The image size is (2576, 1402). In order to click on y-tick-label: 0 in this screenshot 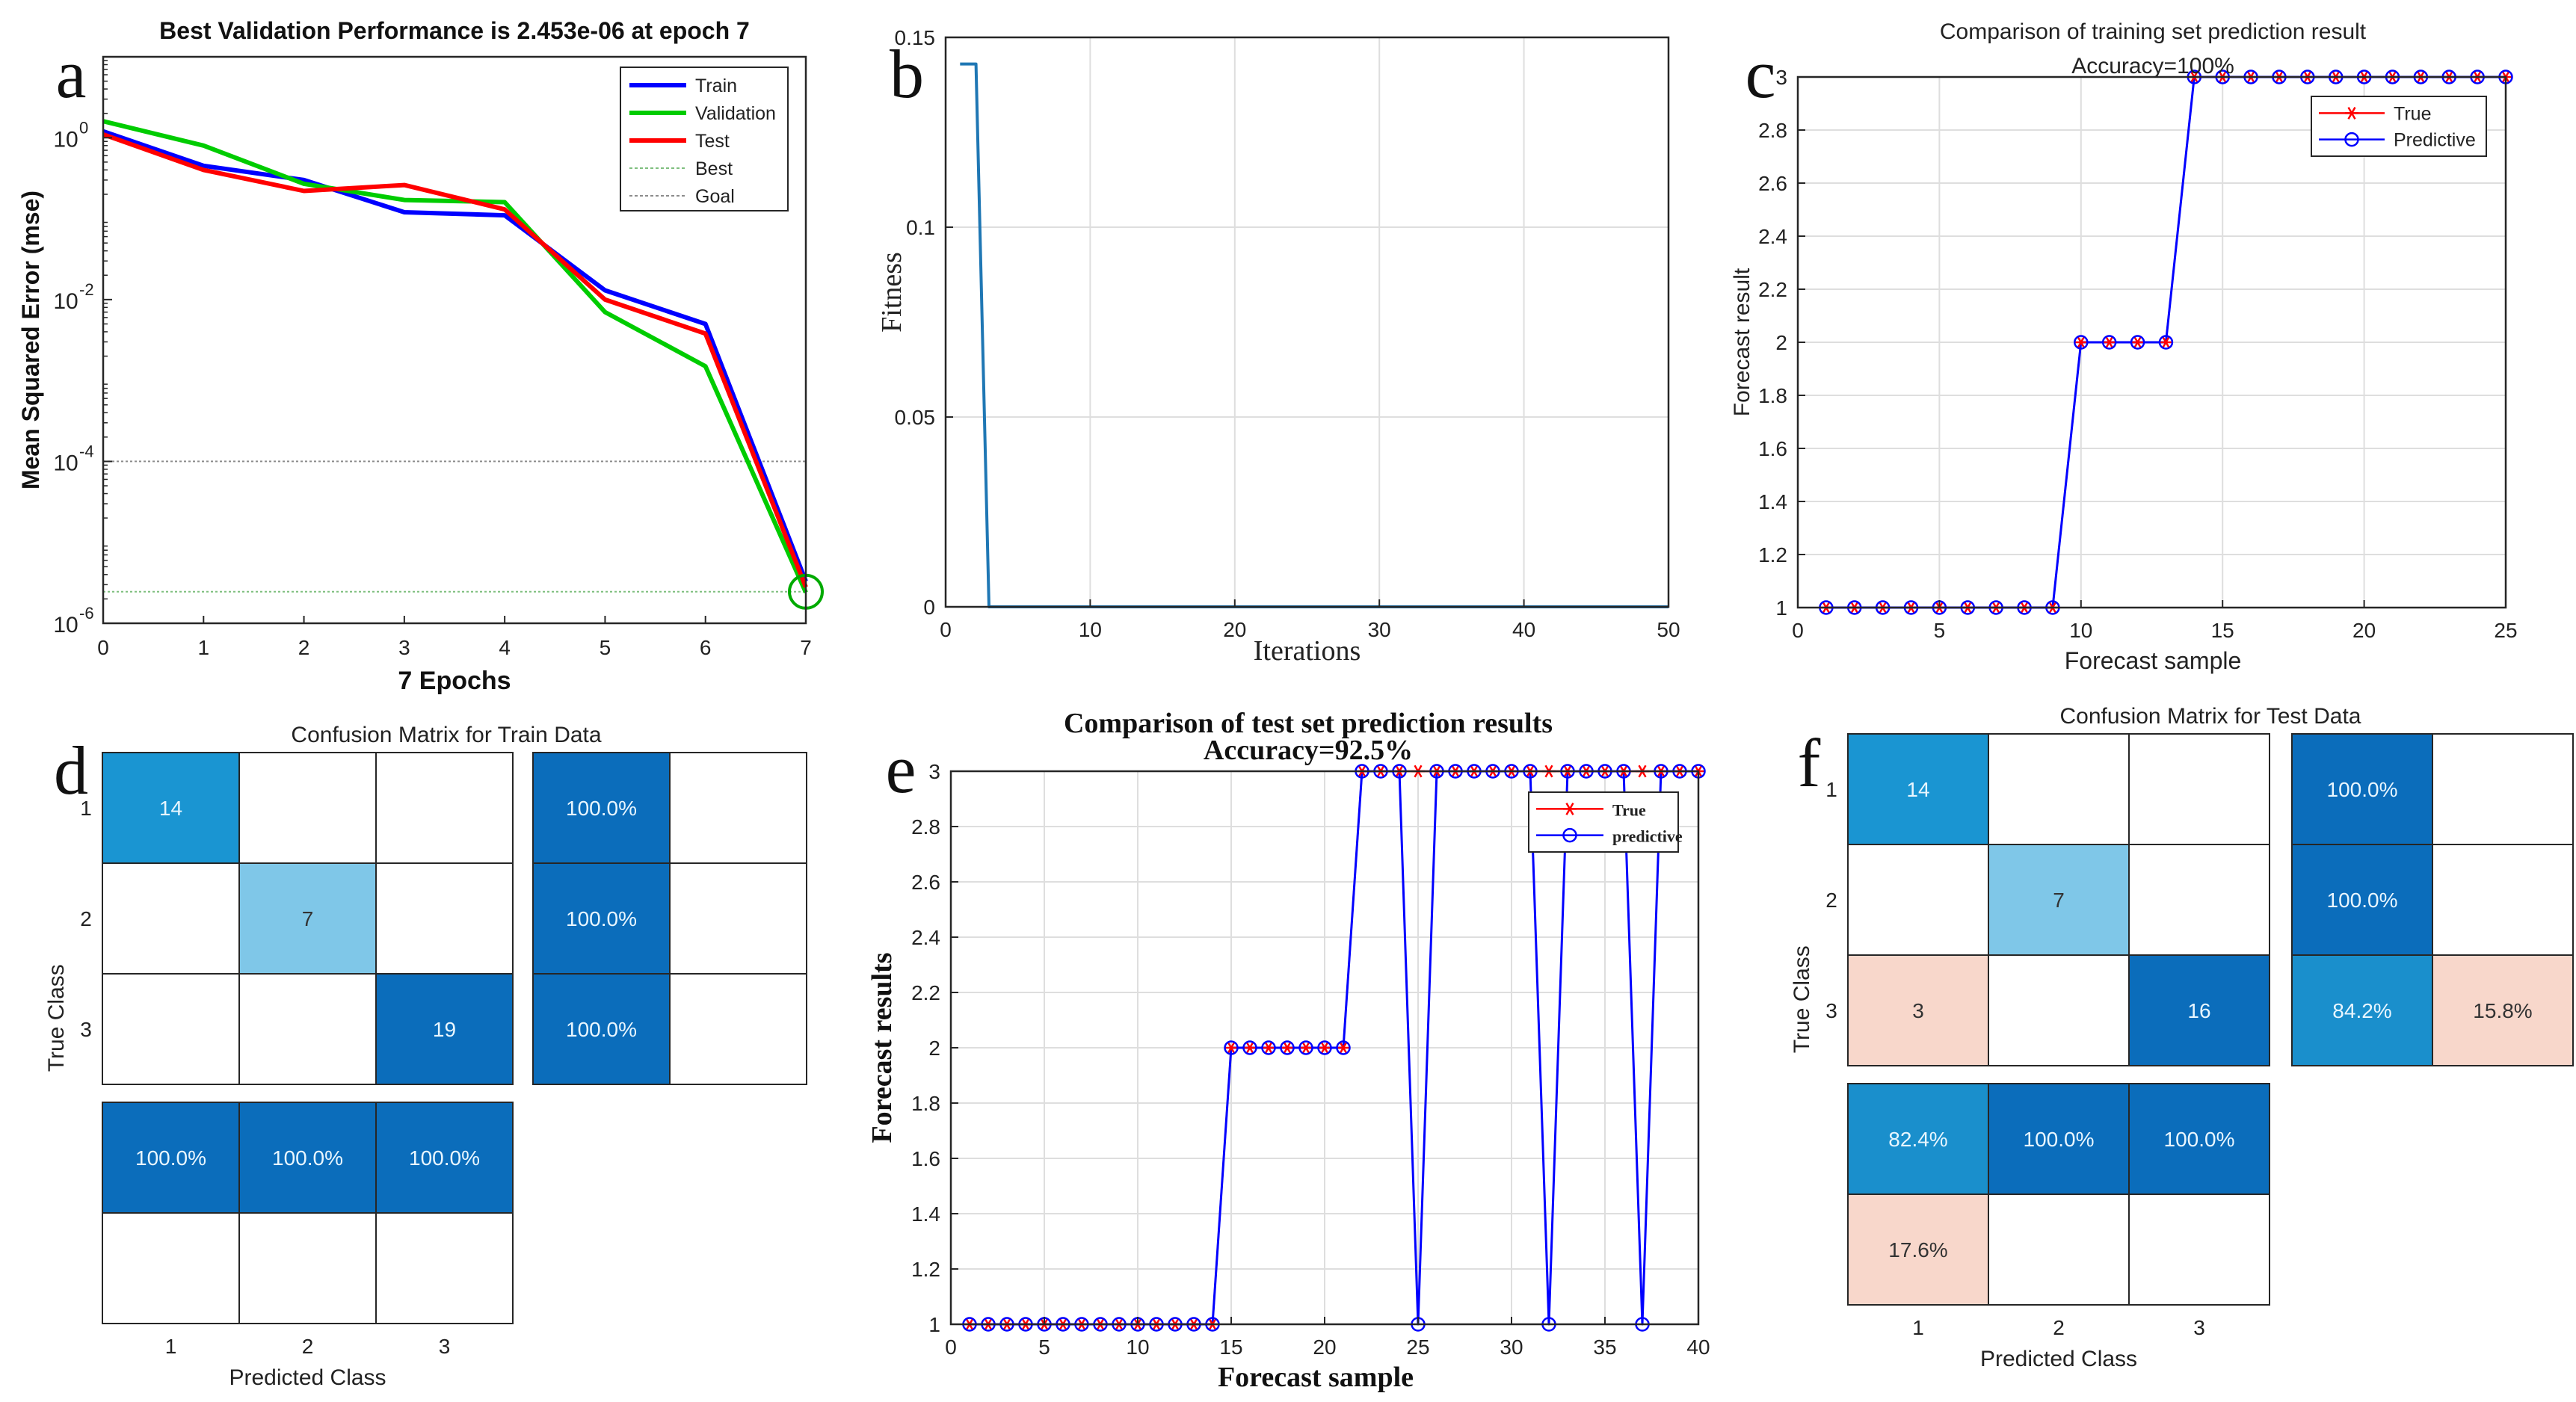, I will do `click(929, 607)`.